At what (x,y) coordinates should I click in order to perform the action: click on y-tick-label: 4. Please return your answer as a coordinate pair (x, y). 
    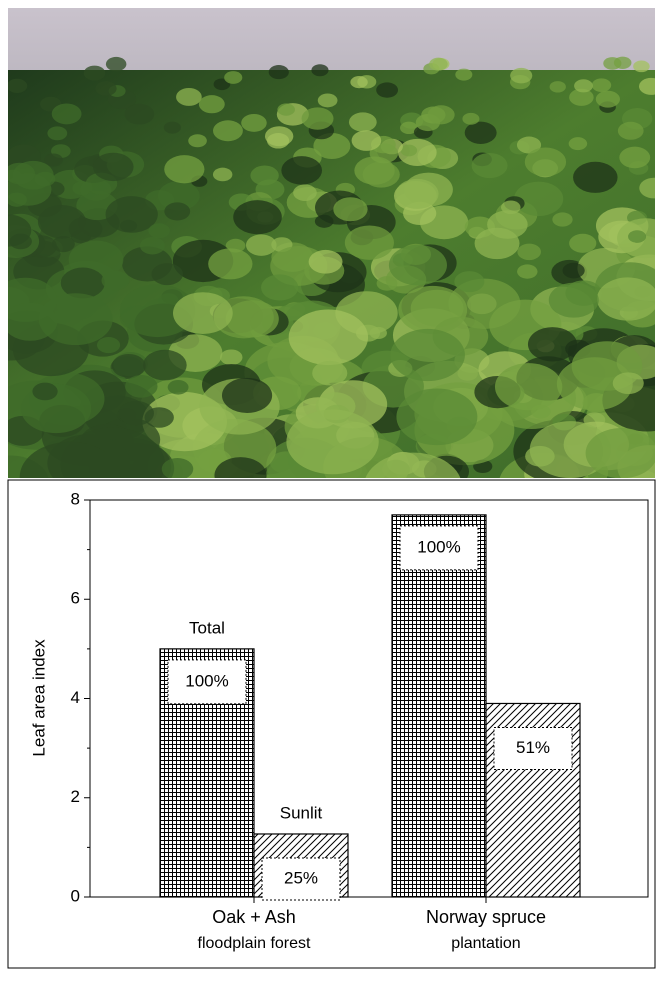
    Looking at the image, I should click on (75, 697).